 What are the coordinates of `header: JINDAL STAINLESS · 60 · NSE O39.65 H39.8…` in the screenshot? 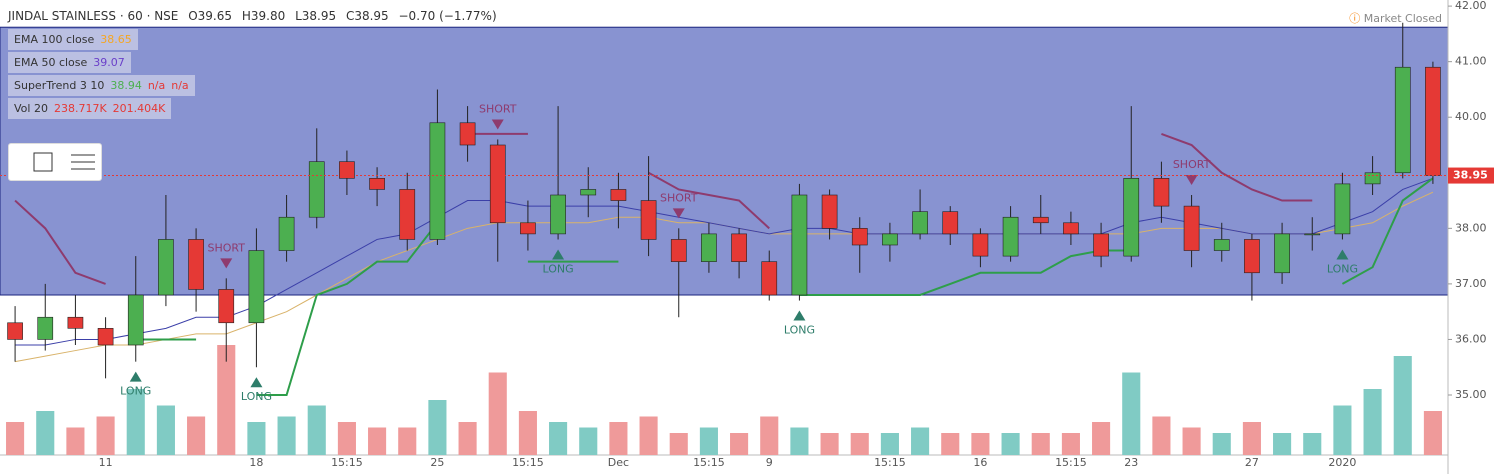 It's located at (255, 16).